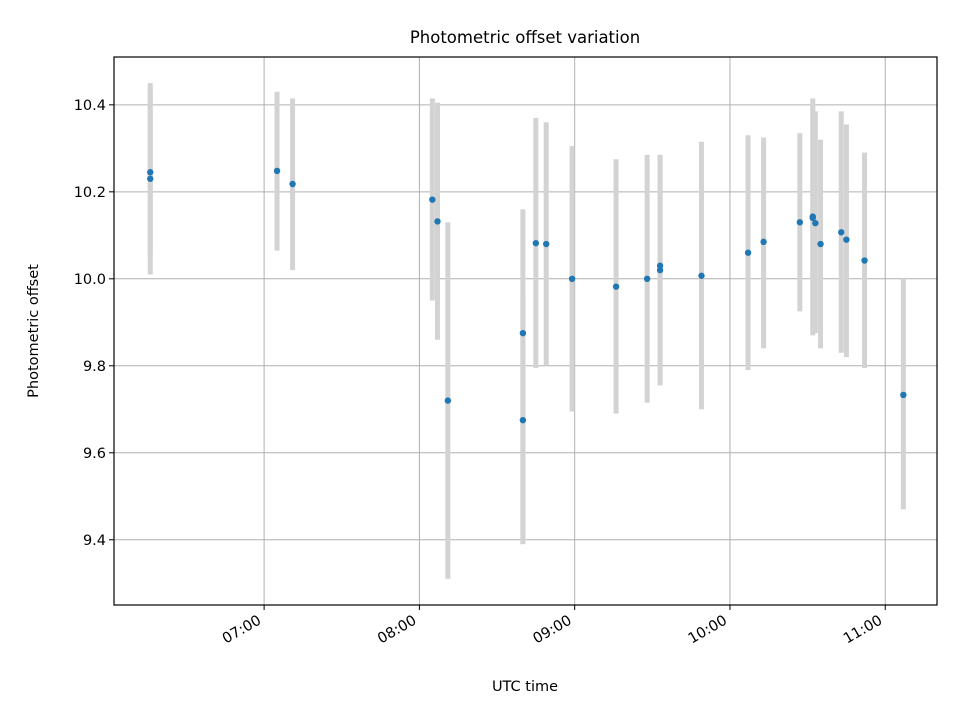 The image size is (960, 720). Describe the element at coordinates (525, 687) in the screenshot. I see `x-axis-label: UTC time` at that location.